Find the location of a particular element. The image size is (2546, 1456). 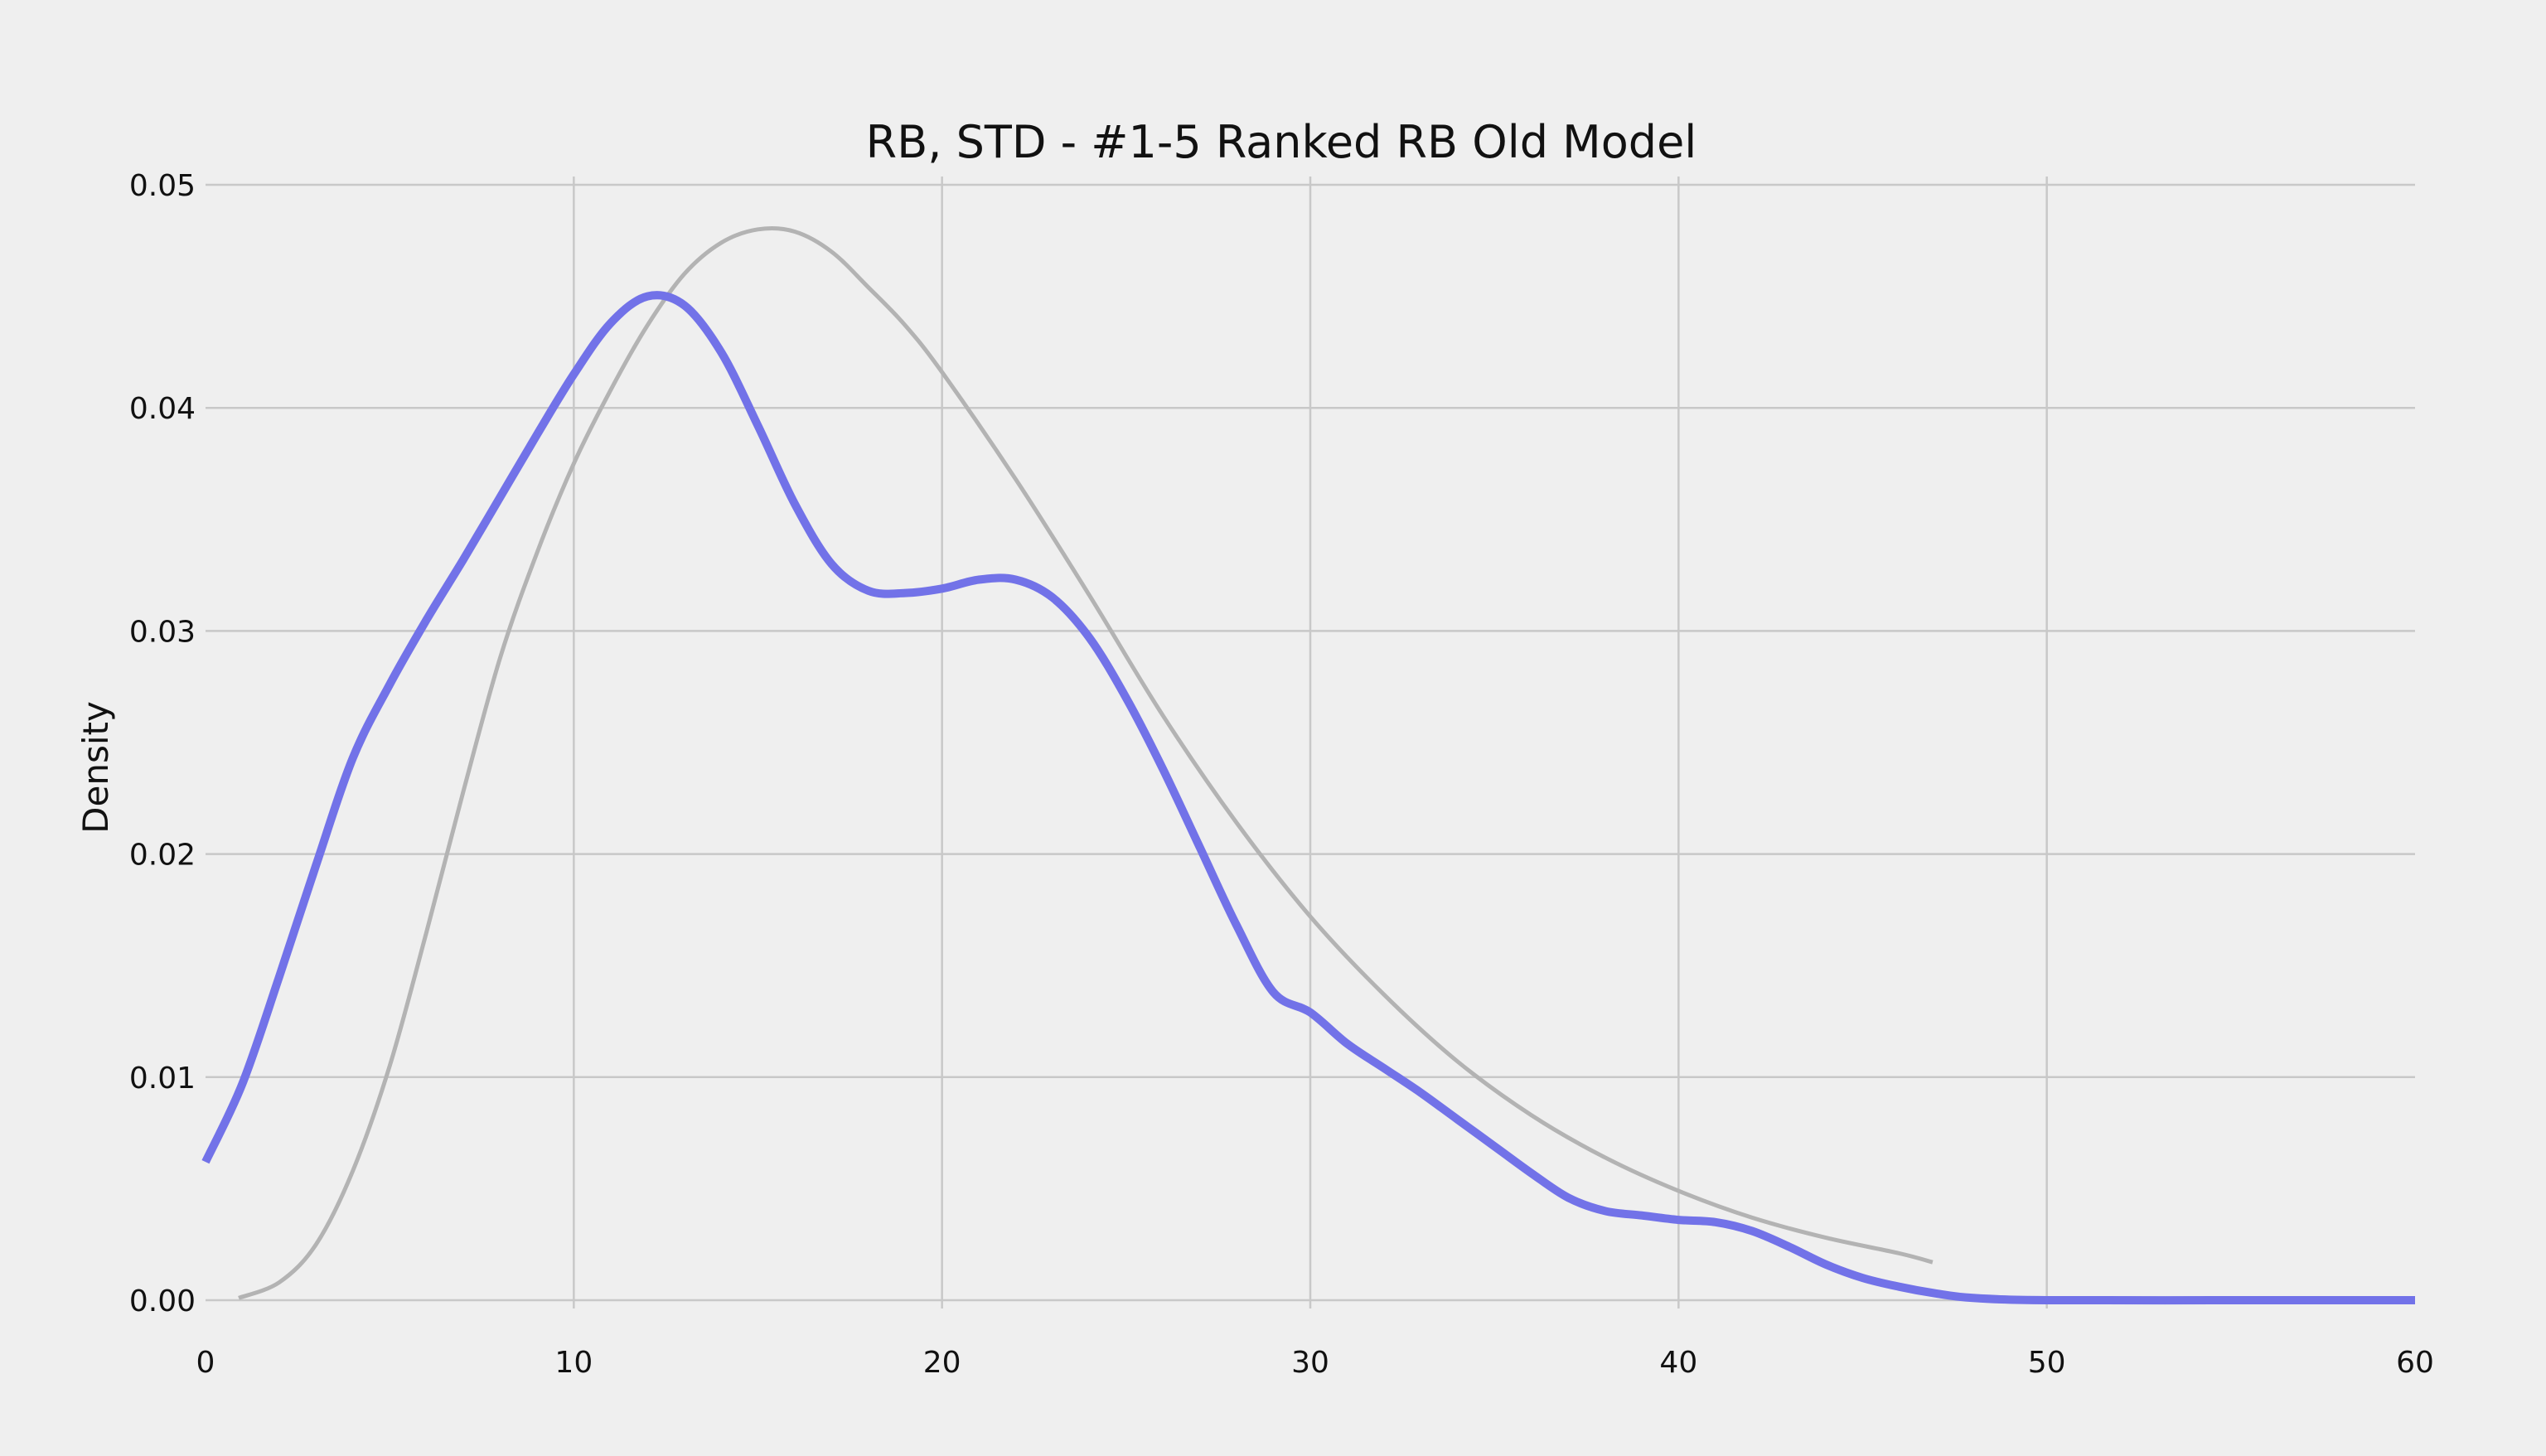

x-tick-label: 20 is located at coordinates (942, 1363).